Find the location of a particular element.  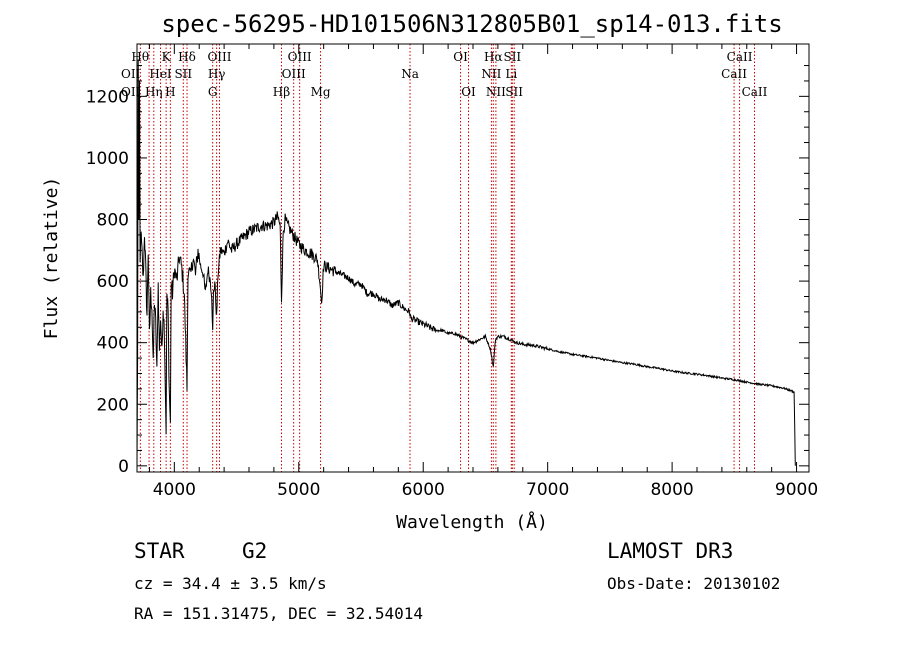

object-class: STAR is located at coordinates (159, 551).